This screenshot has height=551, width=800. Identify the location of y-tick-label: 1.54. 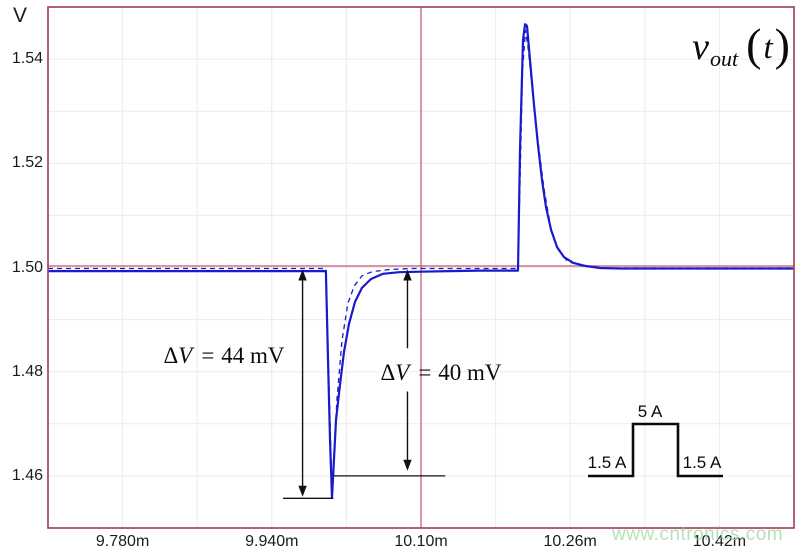
(27, 59).